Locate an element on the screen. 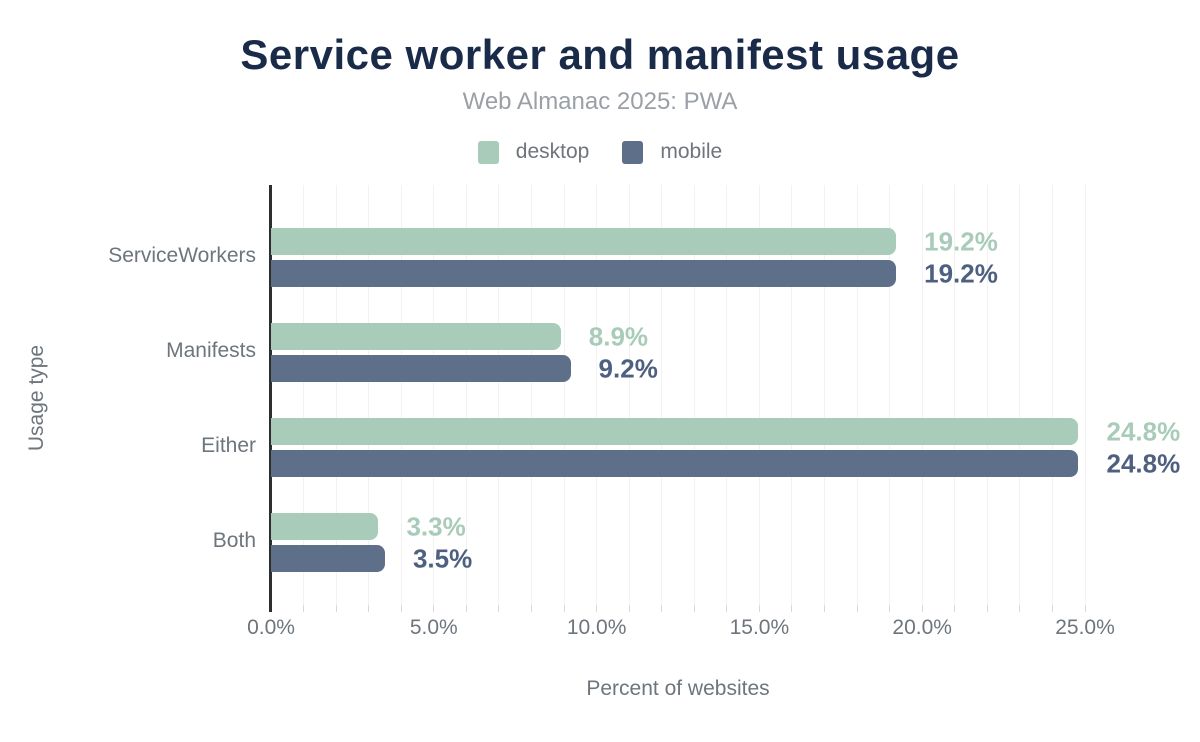 Image resolution: width=1200 pixels, height=742 pixels. y-axis-line is located at coordinates (270, 398).